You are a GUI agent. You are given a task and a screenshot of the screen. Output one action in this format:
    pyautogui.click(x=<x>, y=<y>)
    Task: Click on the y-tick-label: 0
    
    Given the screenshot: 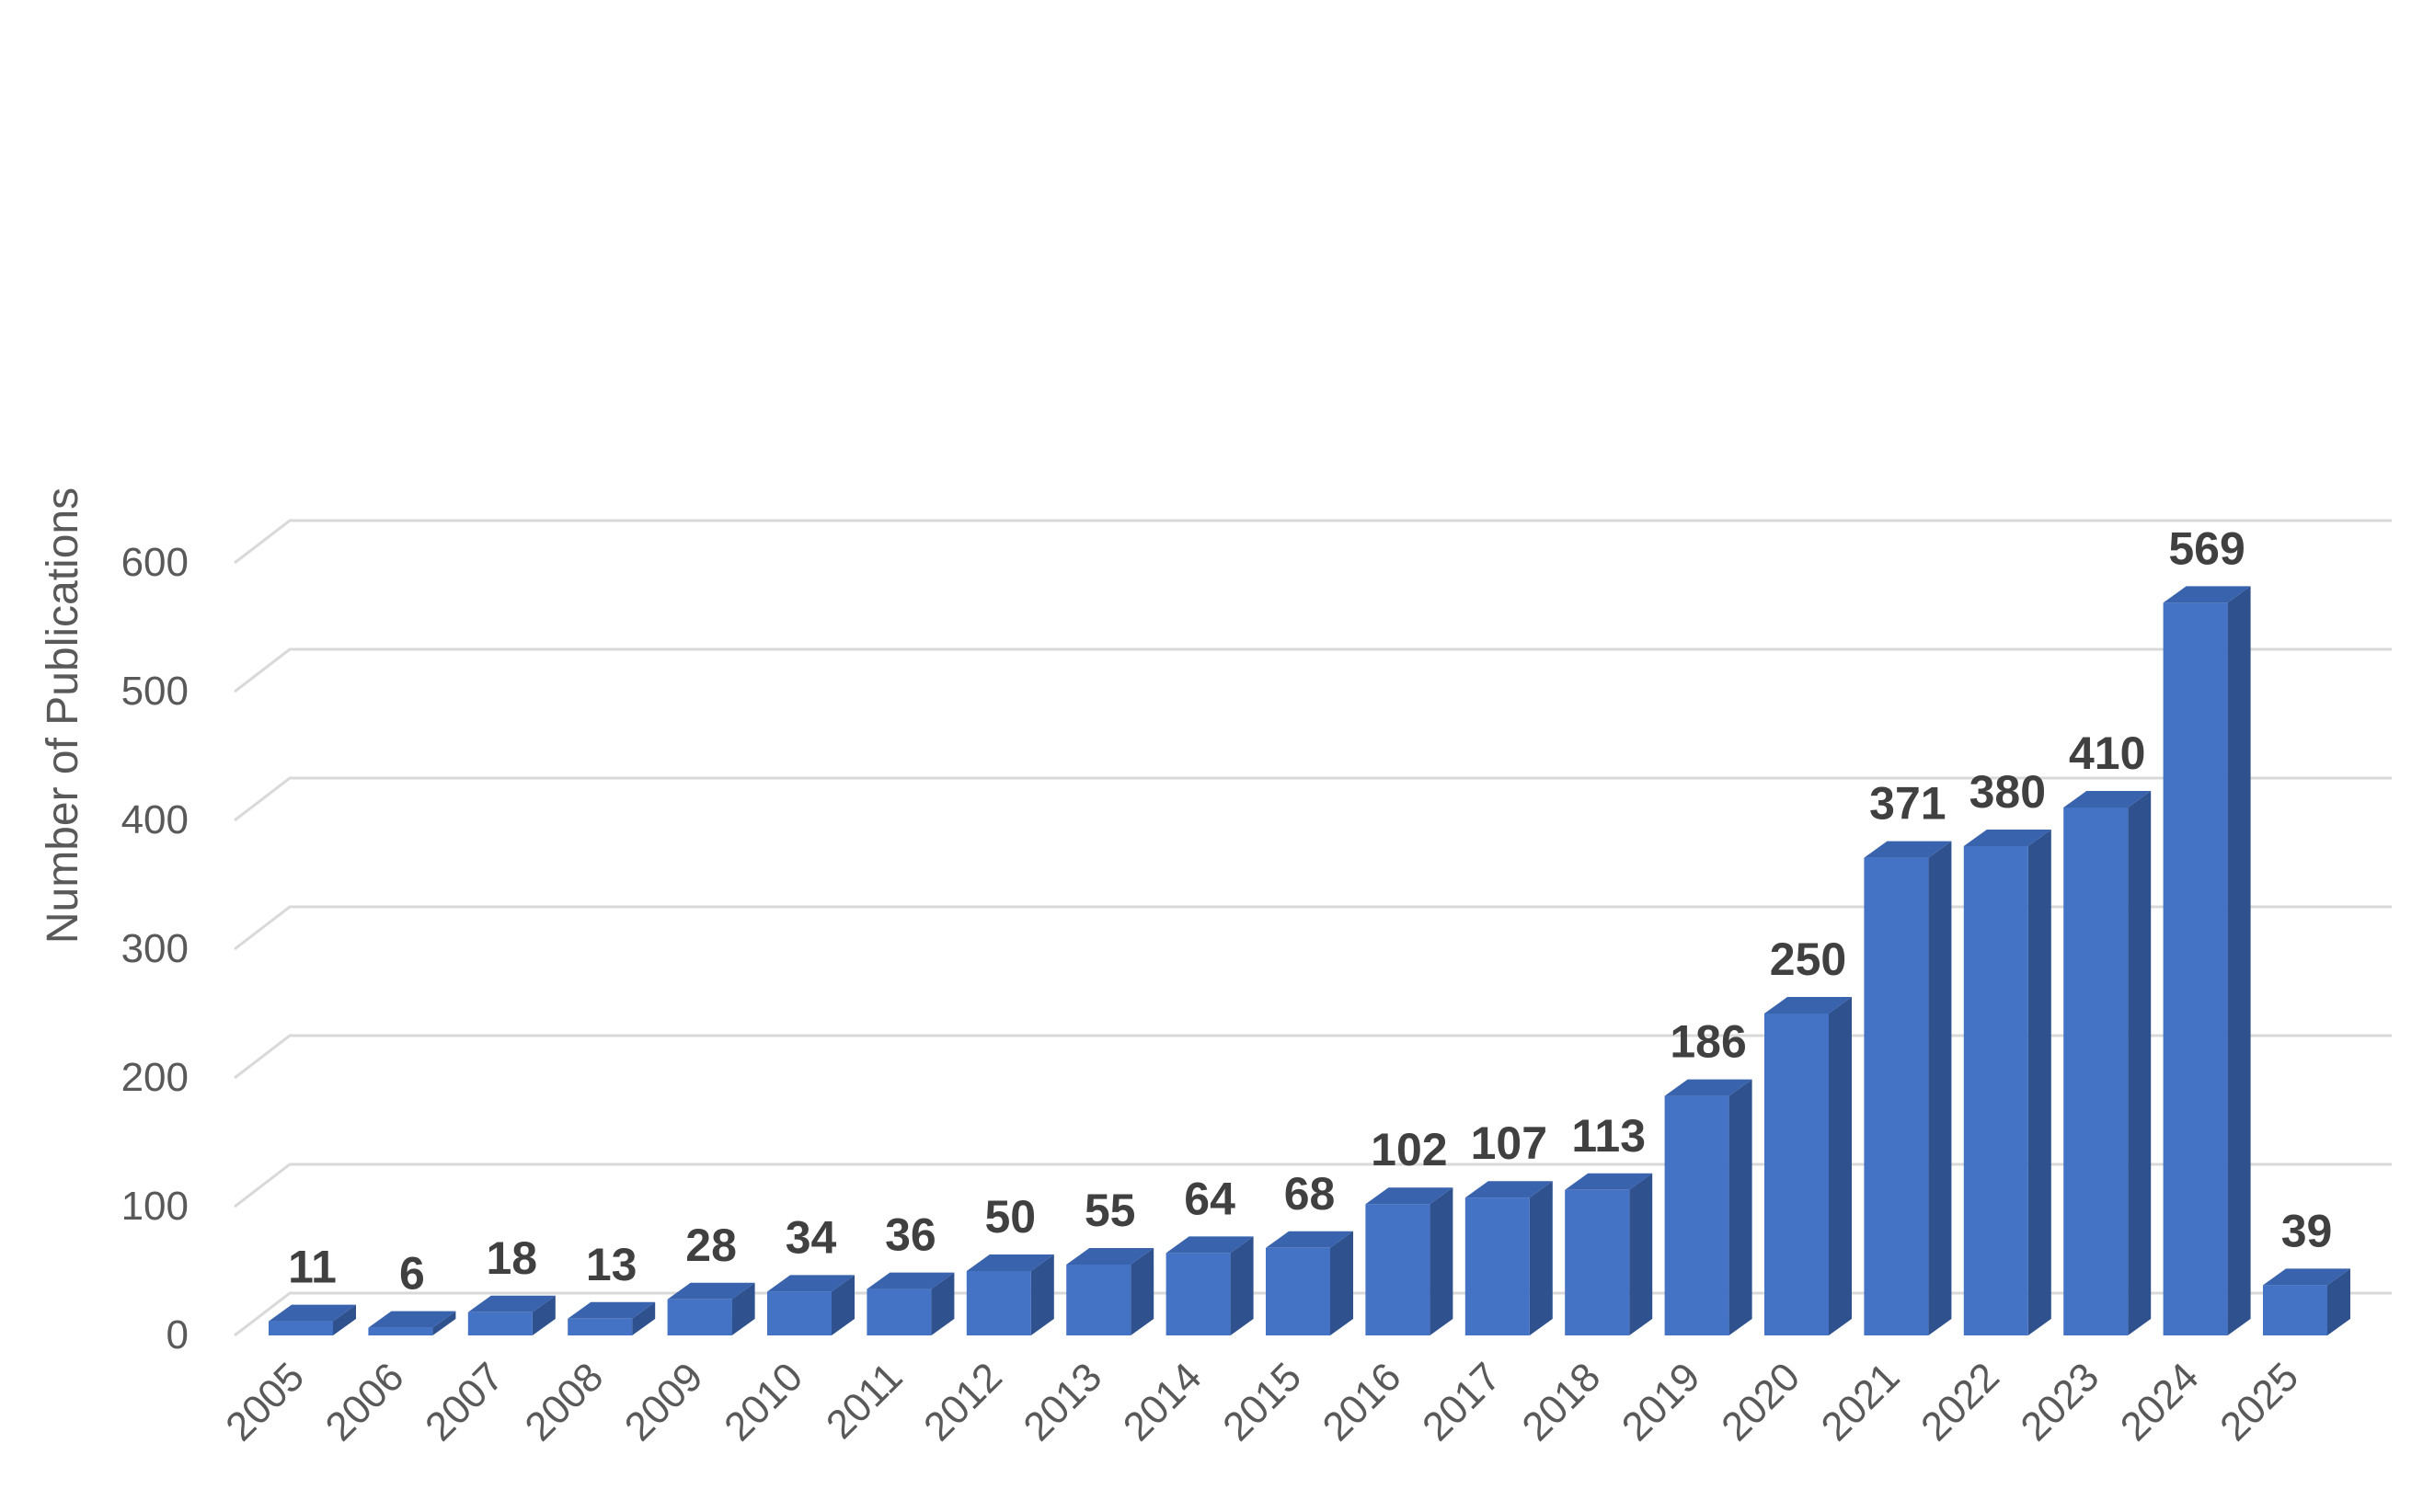 What is the action you would take?
    pyautogui.click(x=178, y=1334)
    